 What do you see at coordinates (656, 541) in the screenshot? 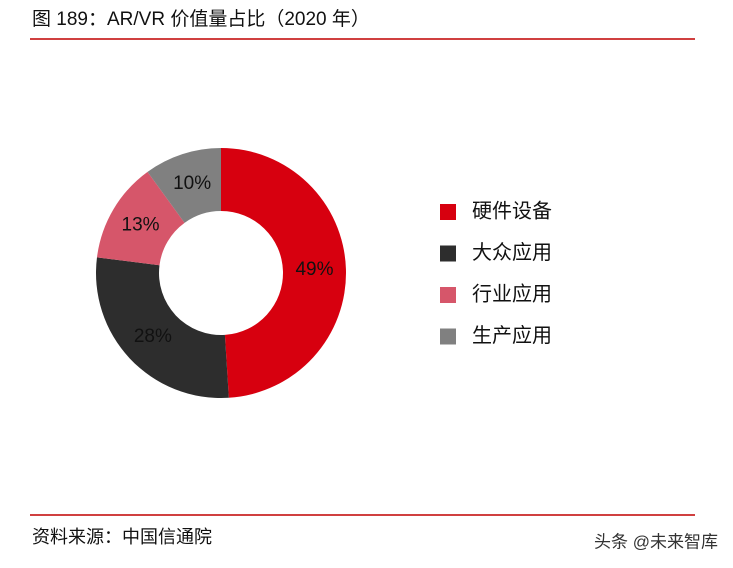
I see `watermark: 头条 @未来智库` at bounding box center [656, 541].